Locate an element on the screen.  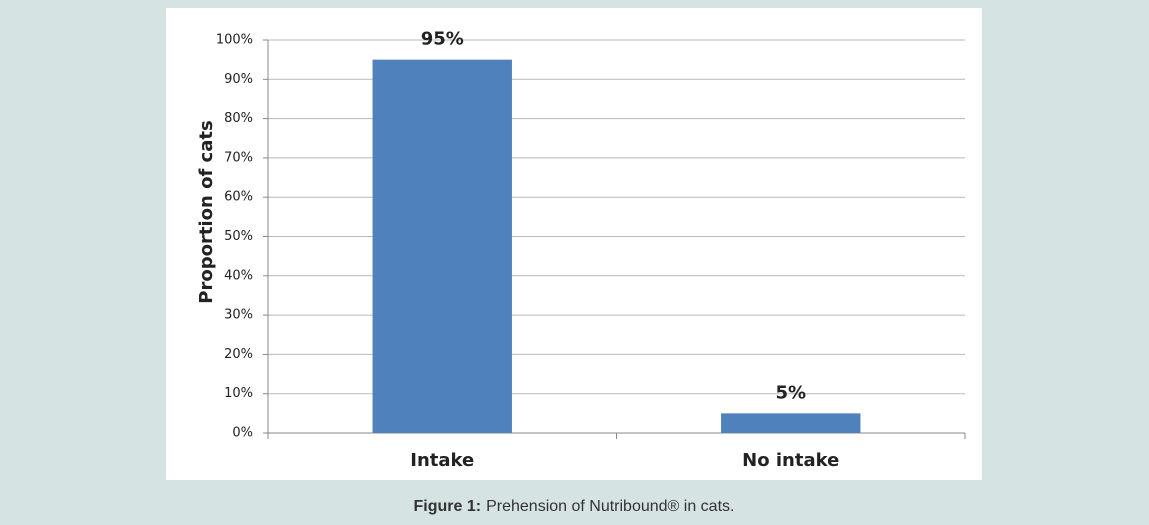
y-tick-label: 10% is located at coordinates (238, 393).